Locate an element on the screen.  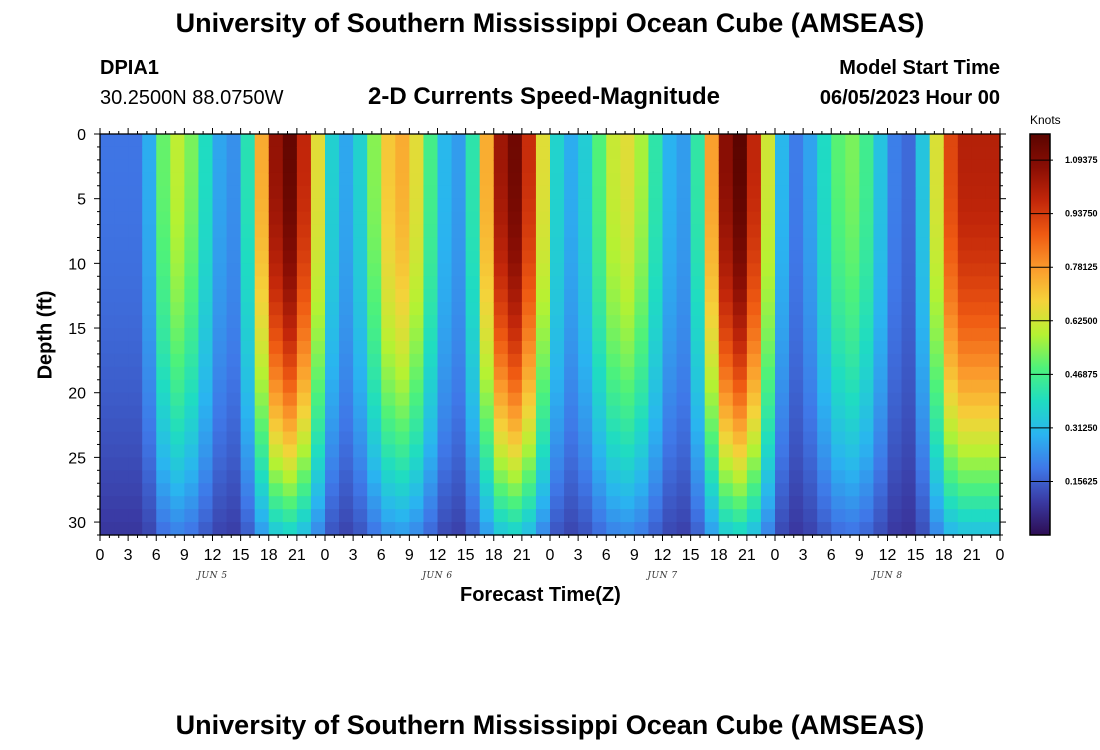
y-tick-label: 15 is located at coordinates (77, 329).